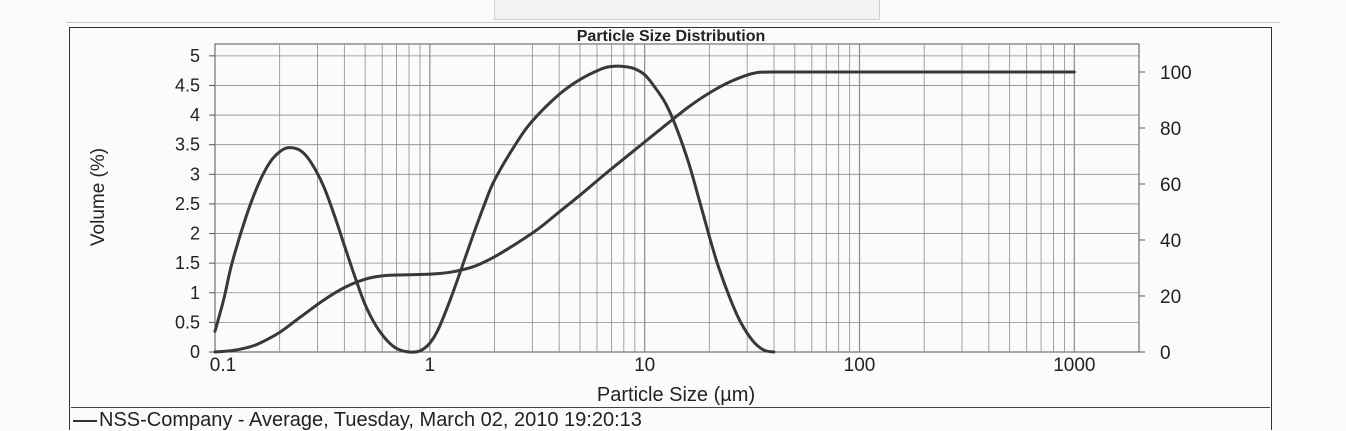 The image size is (1346, 431). What do you see at coordinates (430, 365) in the screenshot?
I see `x-tick-label: 1` at bounding box center [430, 365].